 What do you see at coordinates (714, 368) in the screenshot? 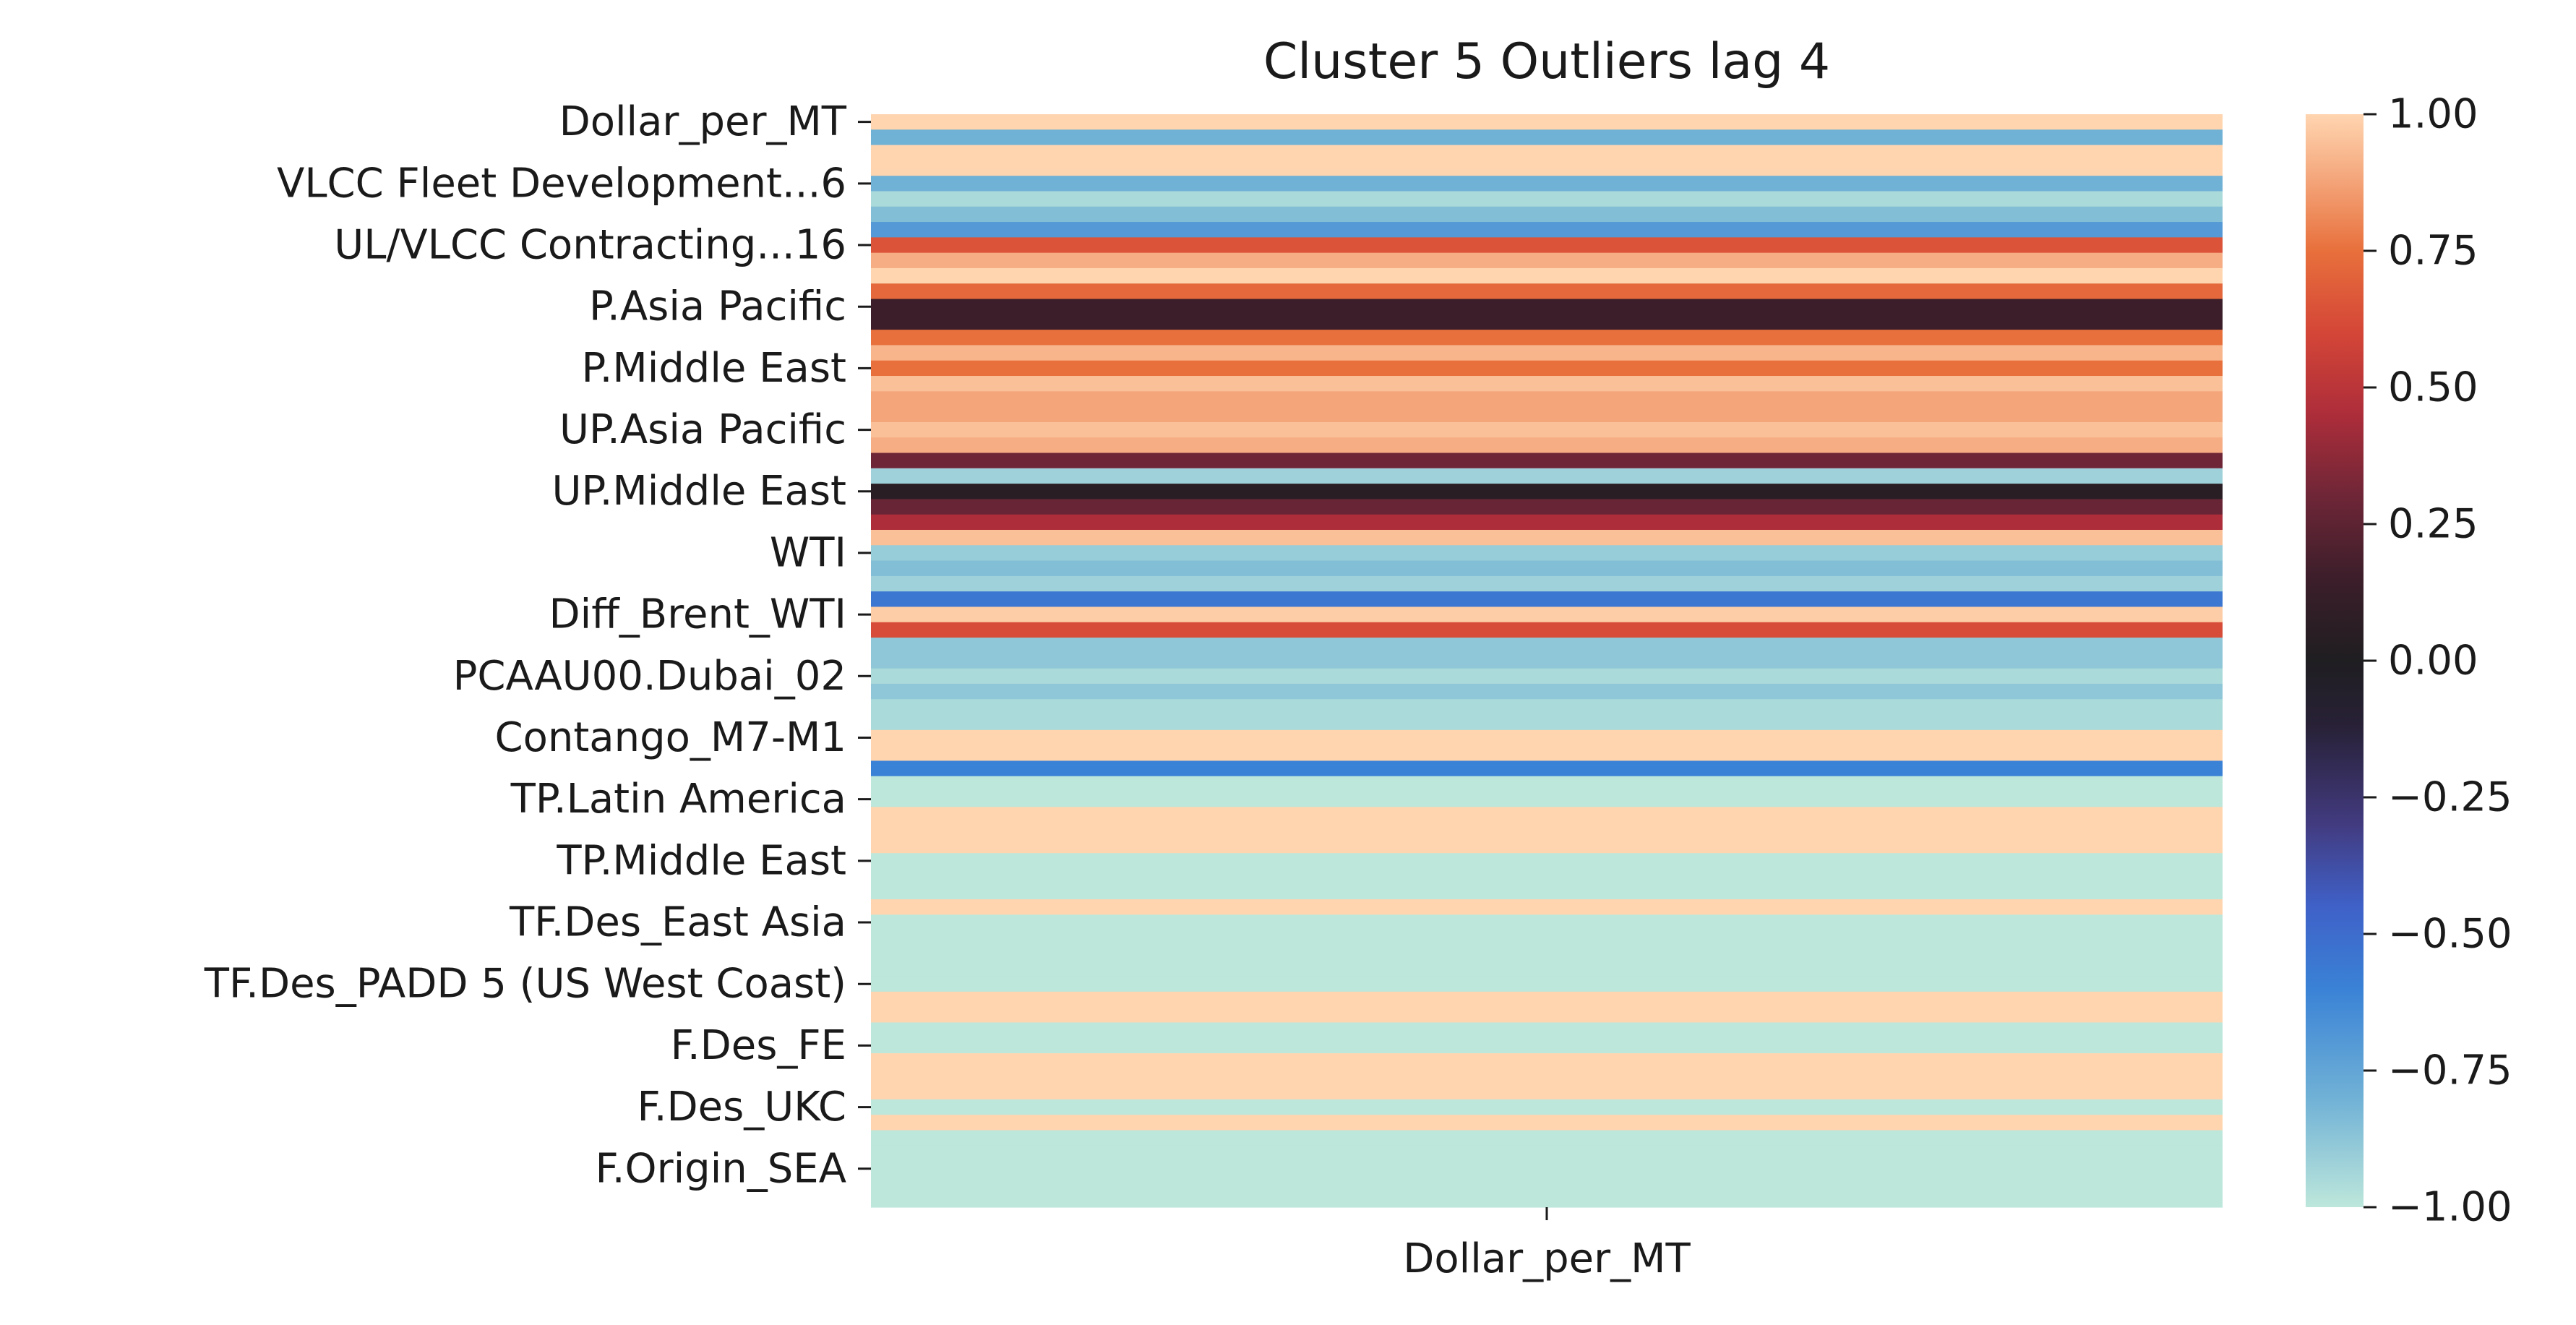
I see `y-tick-label: P.Middle East` at bounding box center [714, 368].